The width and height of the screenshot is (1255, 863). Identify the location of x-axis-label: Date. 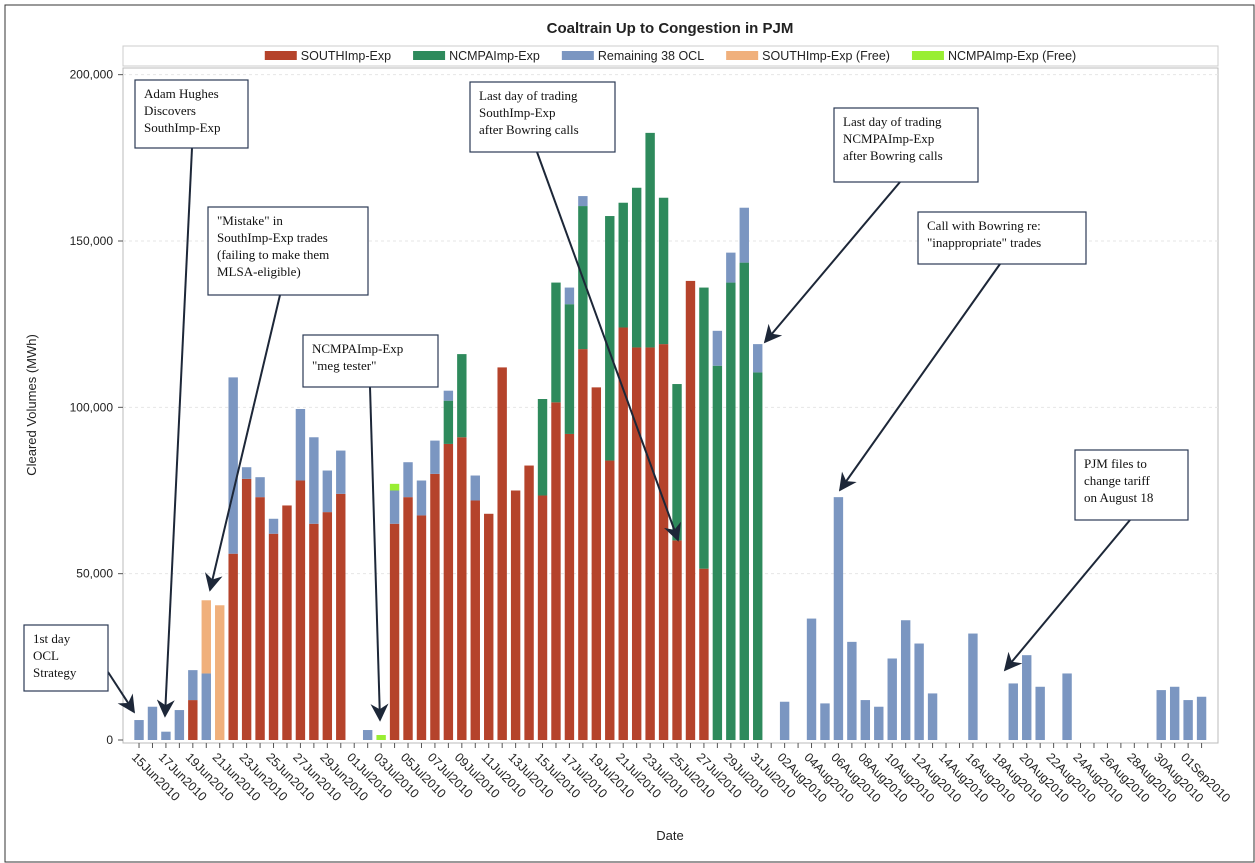
(669, 835).